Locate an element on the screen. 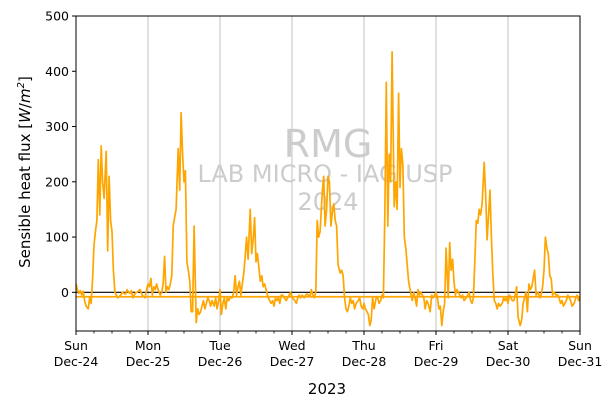 This screenshot has height=408, width=614. x-tick-day-2: Tue is located at coordinates (219, 345).